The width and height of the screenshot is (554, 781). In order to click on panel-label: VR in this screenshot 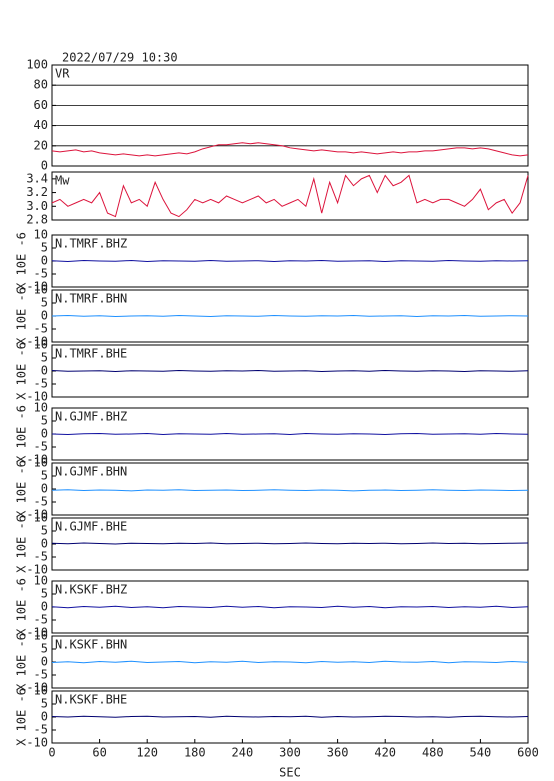, I will do `click(62, 74)`.